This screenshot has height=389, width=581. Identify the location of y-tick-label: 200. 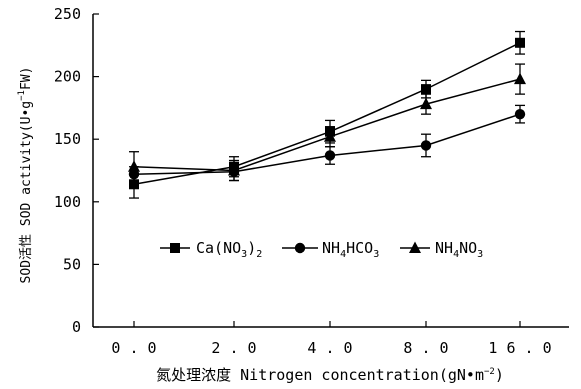
(67, 77).